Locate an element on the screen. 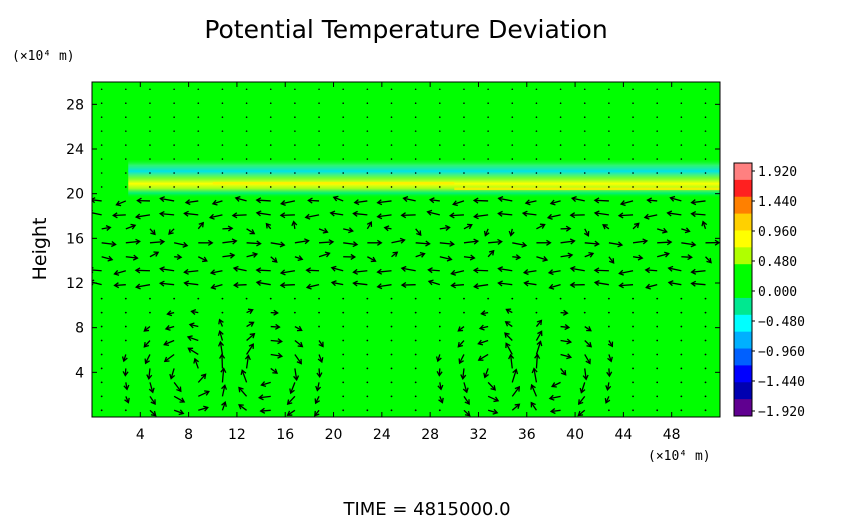 This screenshot has width=854, height=519. warm-streak is located at coordinates (333, 183).